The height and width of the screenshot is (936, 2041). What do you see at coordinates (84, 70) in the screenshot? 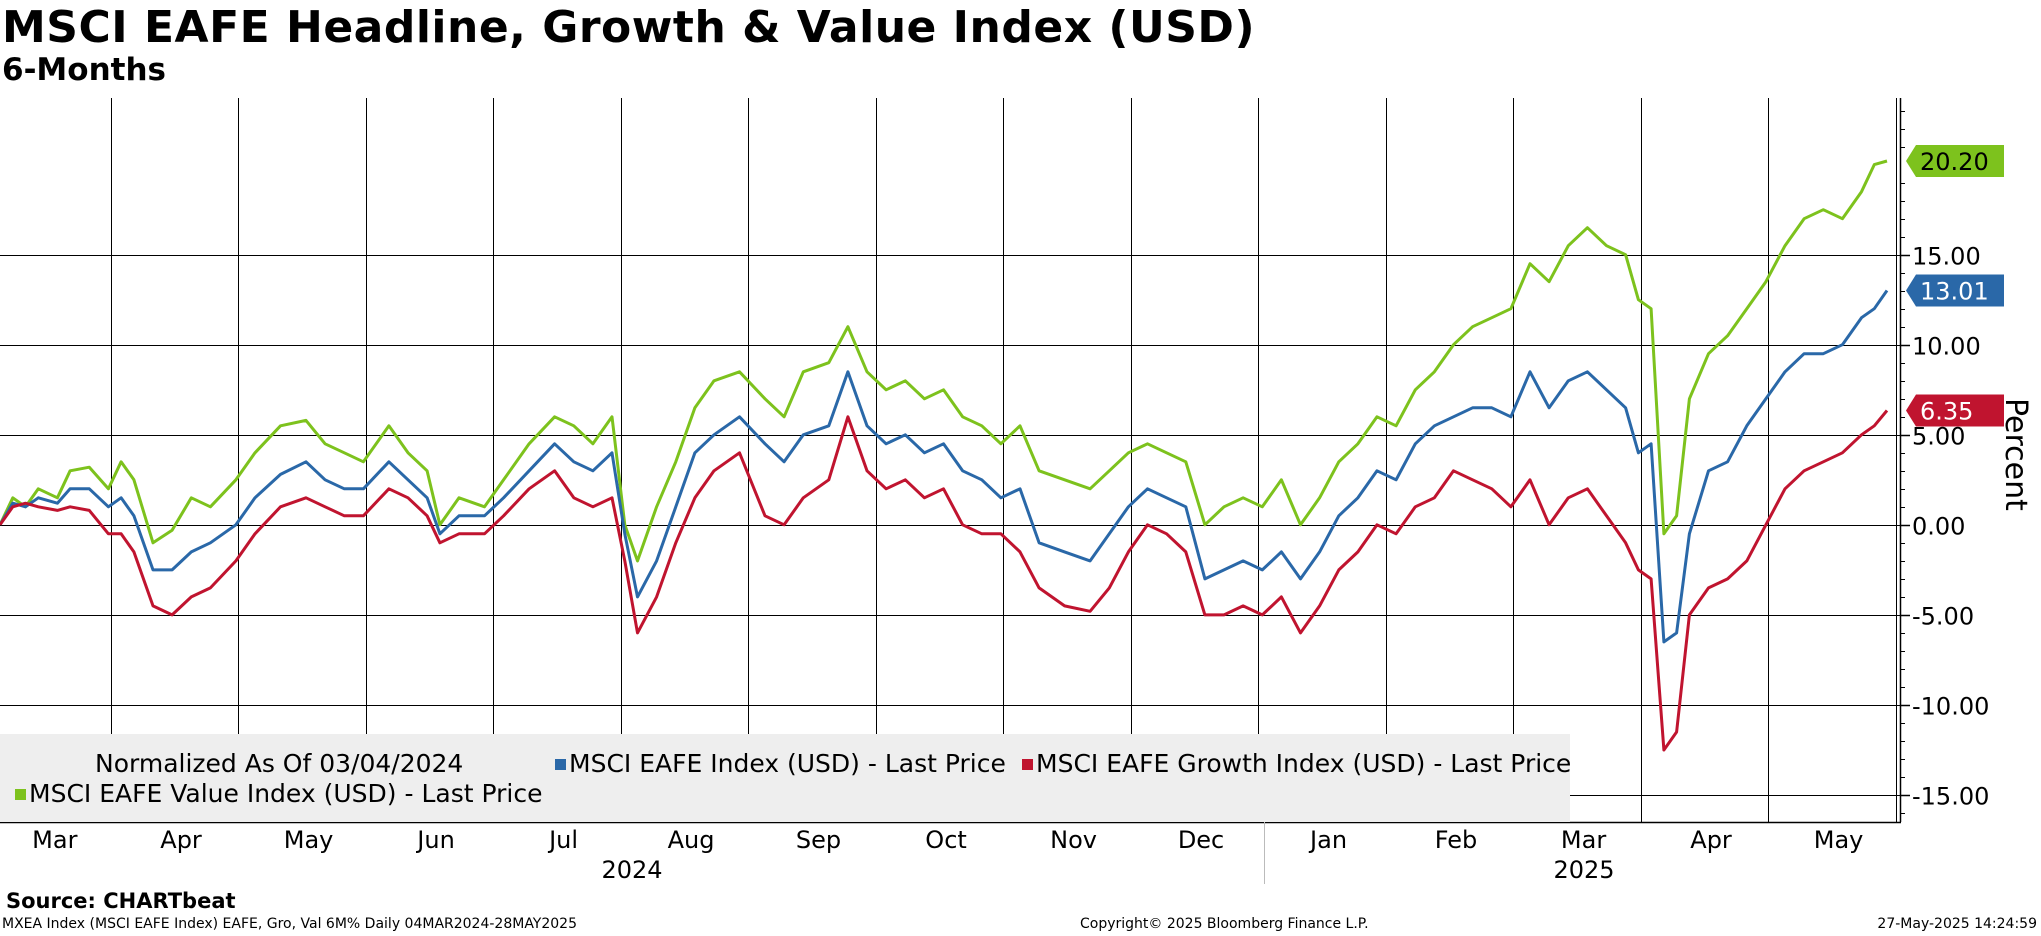
I see `chart-subtitle: 6-Months` at bounding box center [84, 70].